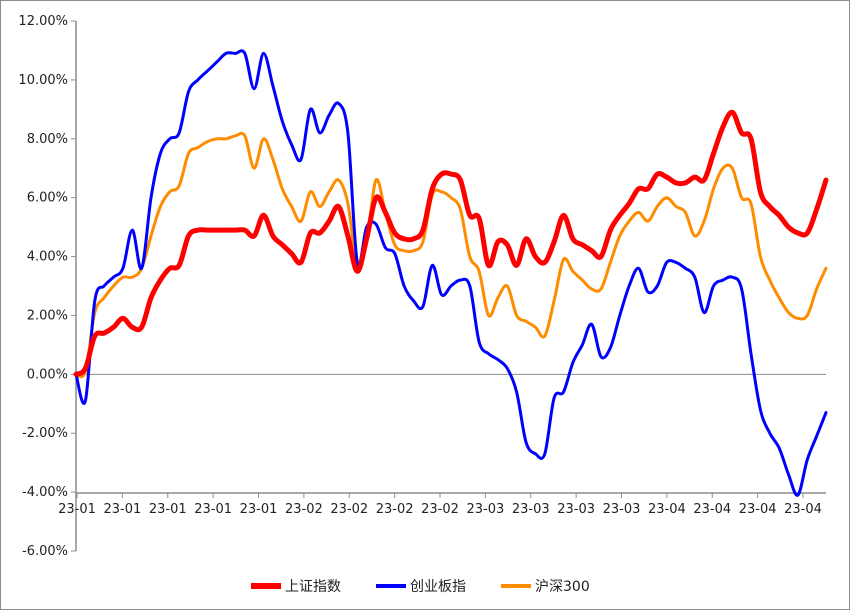 The width and height of the screenshot is (850, 611). I want to click on y-tick-label: 4.00%, so click(47, 257).